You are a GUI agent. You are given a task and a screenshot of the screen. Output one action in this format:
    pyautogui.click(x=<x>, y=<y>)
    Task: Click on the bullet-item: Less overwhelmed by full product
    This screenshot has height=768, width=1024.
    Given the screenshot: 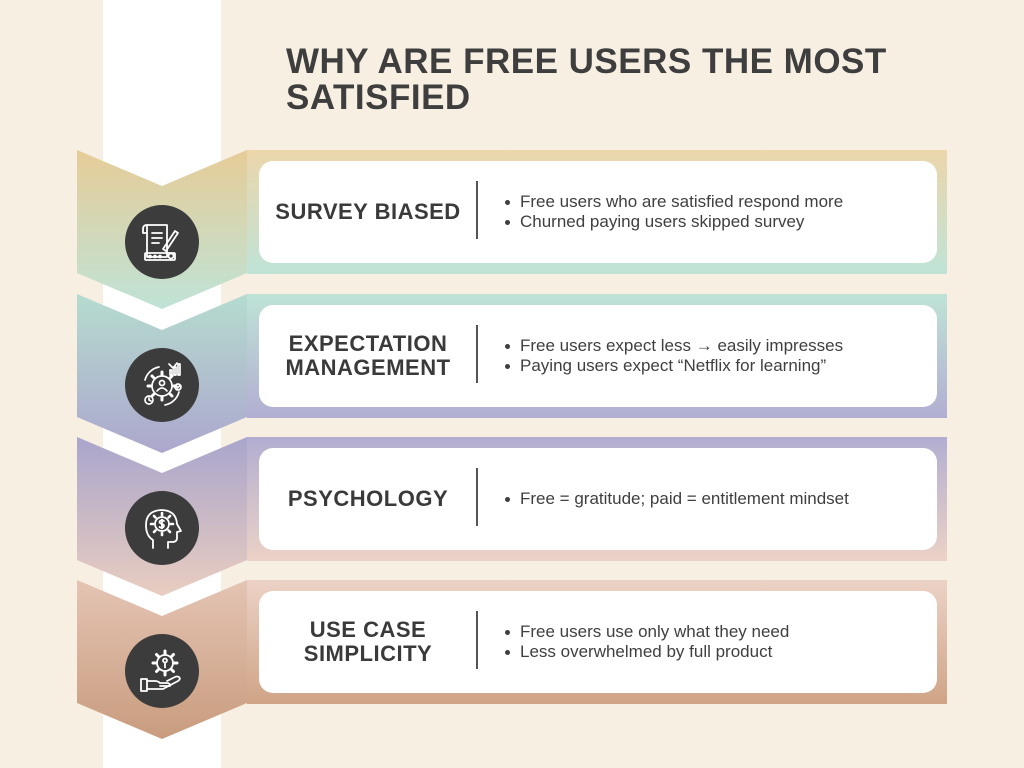 What is the action you would take?
    pyautogui.click(x=713, y=652)
    